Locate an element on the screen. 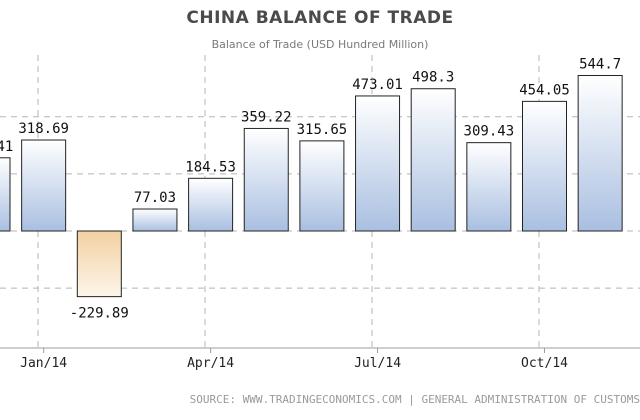 Image resolution: width=640 pixels, height=420 pixels. data-label: 454.05 is located at coordinates (544, 90).